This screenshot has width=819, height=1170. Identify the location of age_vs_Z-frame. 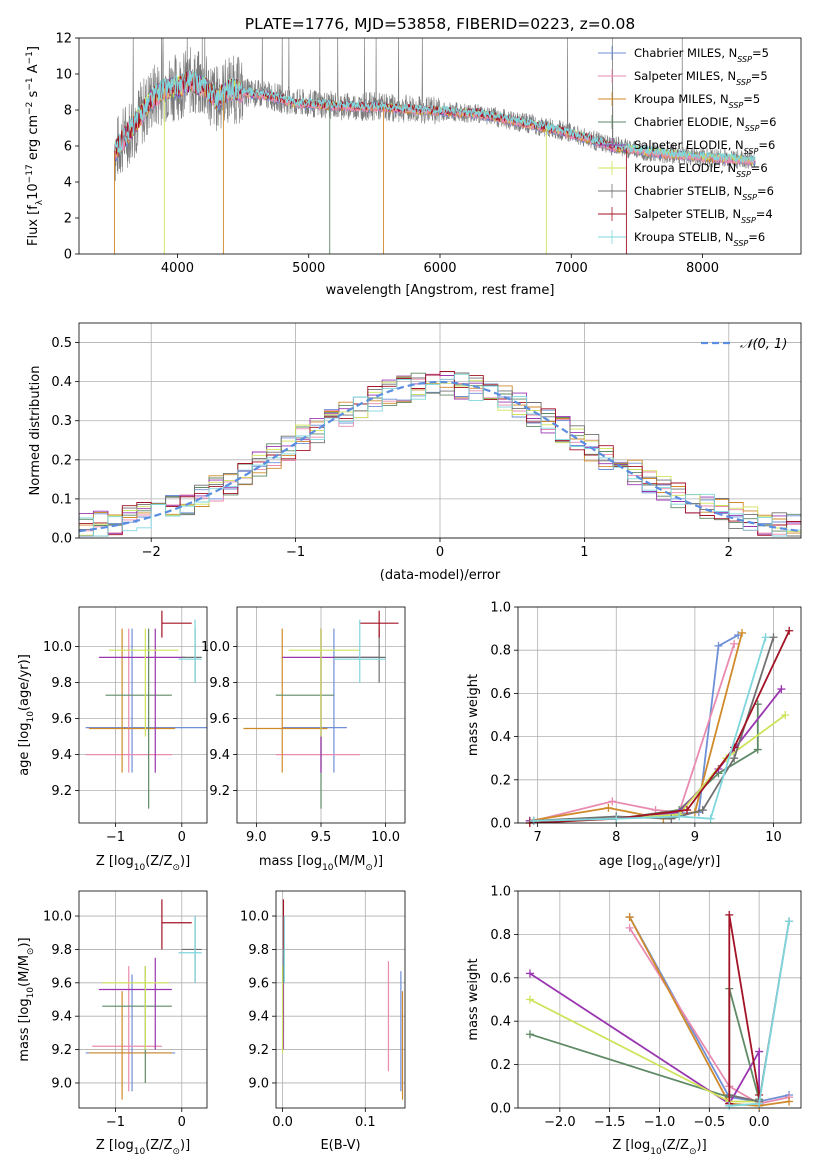
(143, 715).